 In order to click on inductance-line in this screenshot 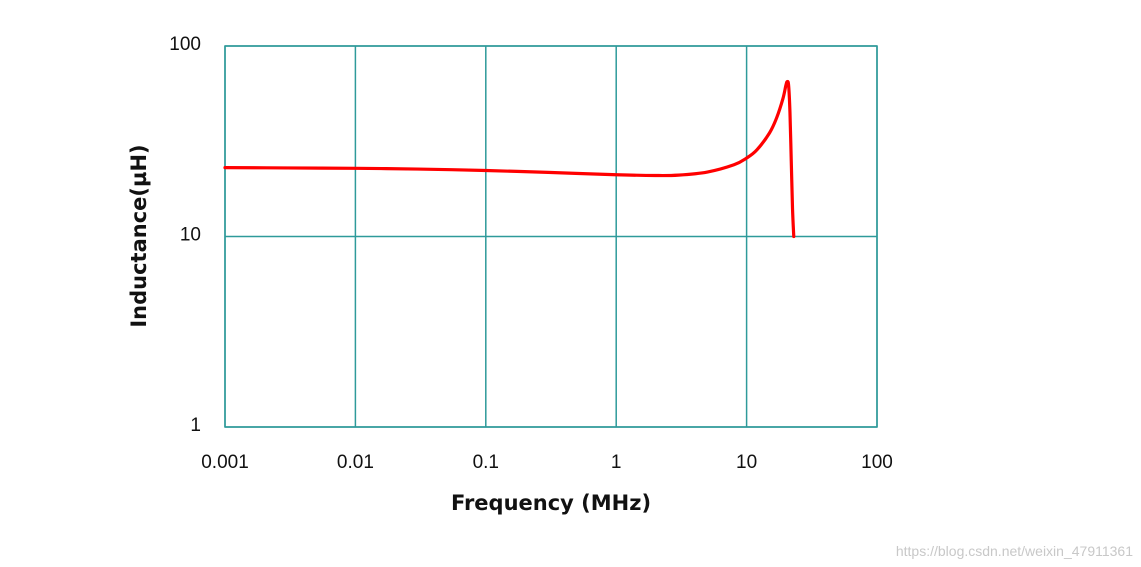, I will do `click(509, 159)`.